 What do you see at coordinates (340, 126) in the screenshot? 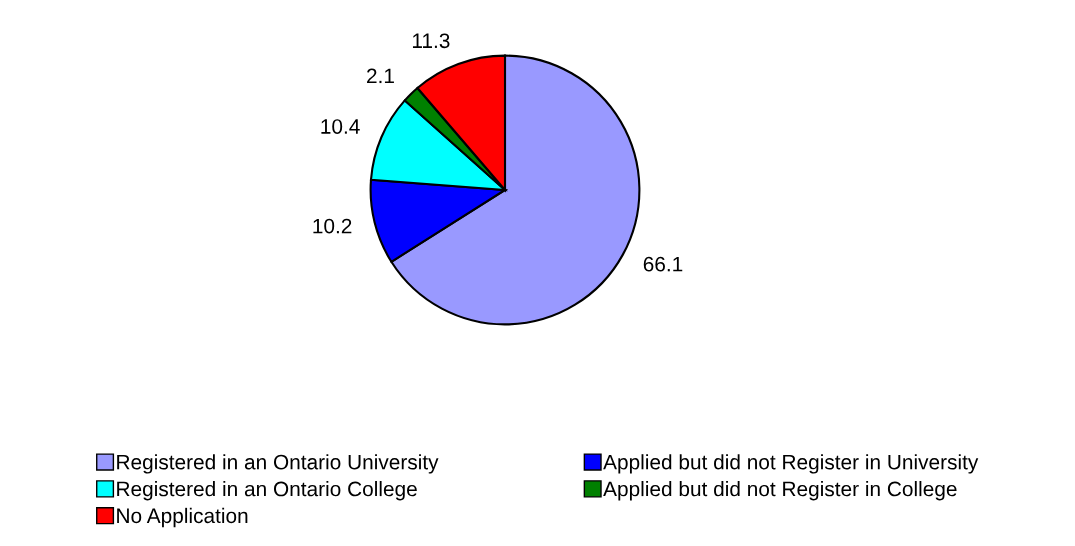
I see `data-label: 10.4` at bounding box center [340, 126].